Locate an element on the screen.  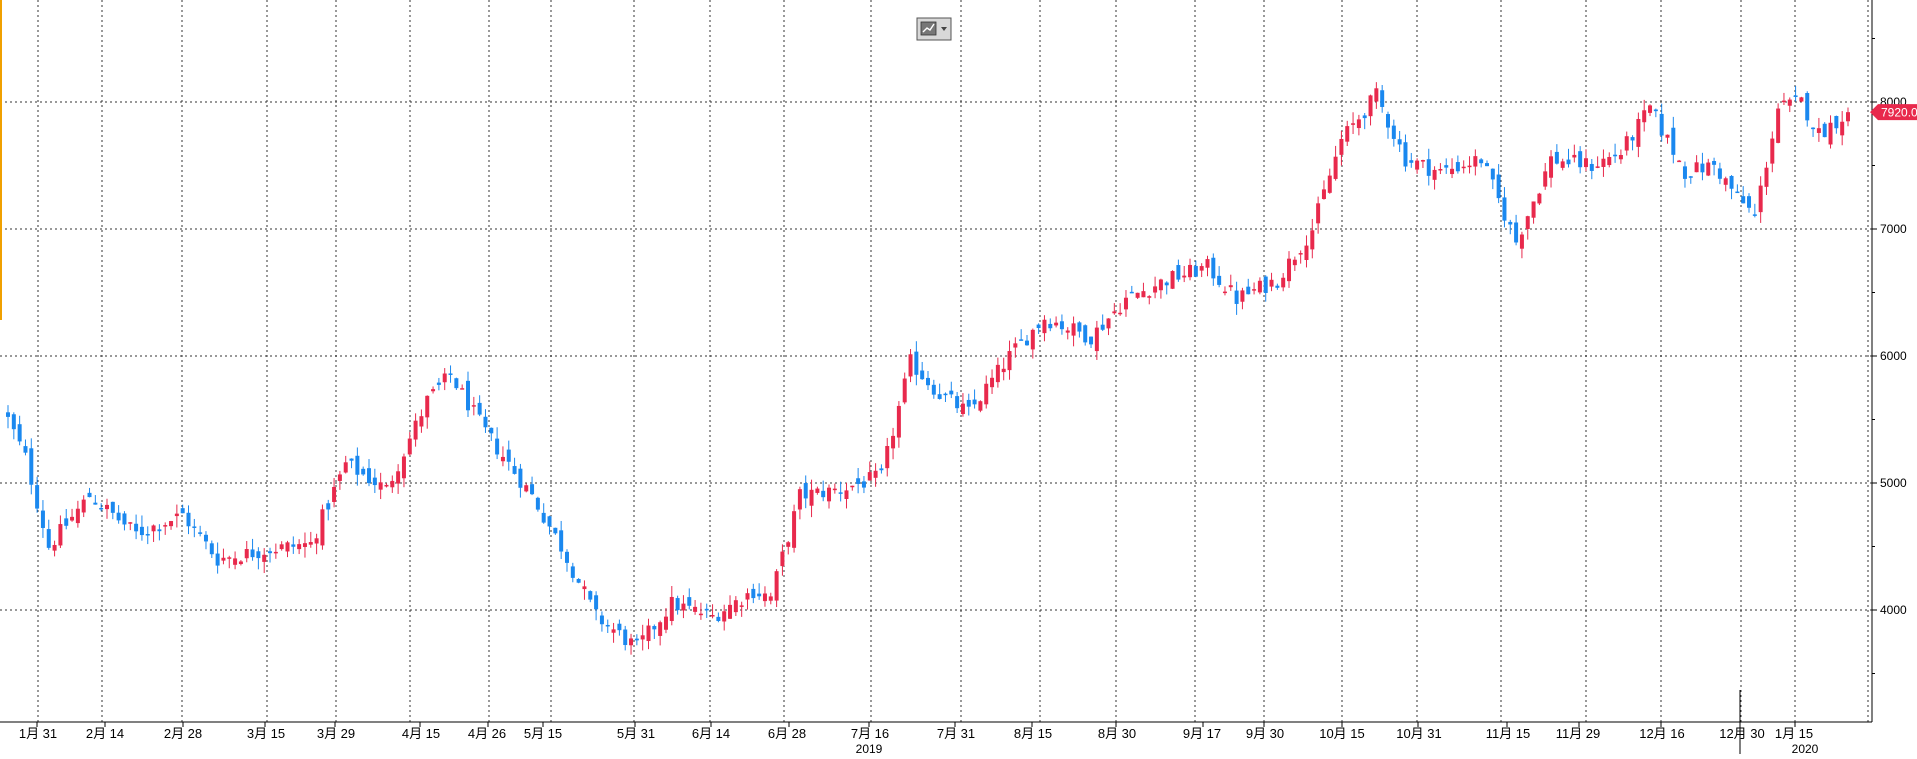
chart-type-menu-button is located at coordinates (934, 29).